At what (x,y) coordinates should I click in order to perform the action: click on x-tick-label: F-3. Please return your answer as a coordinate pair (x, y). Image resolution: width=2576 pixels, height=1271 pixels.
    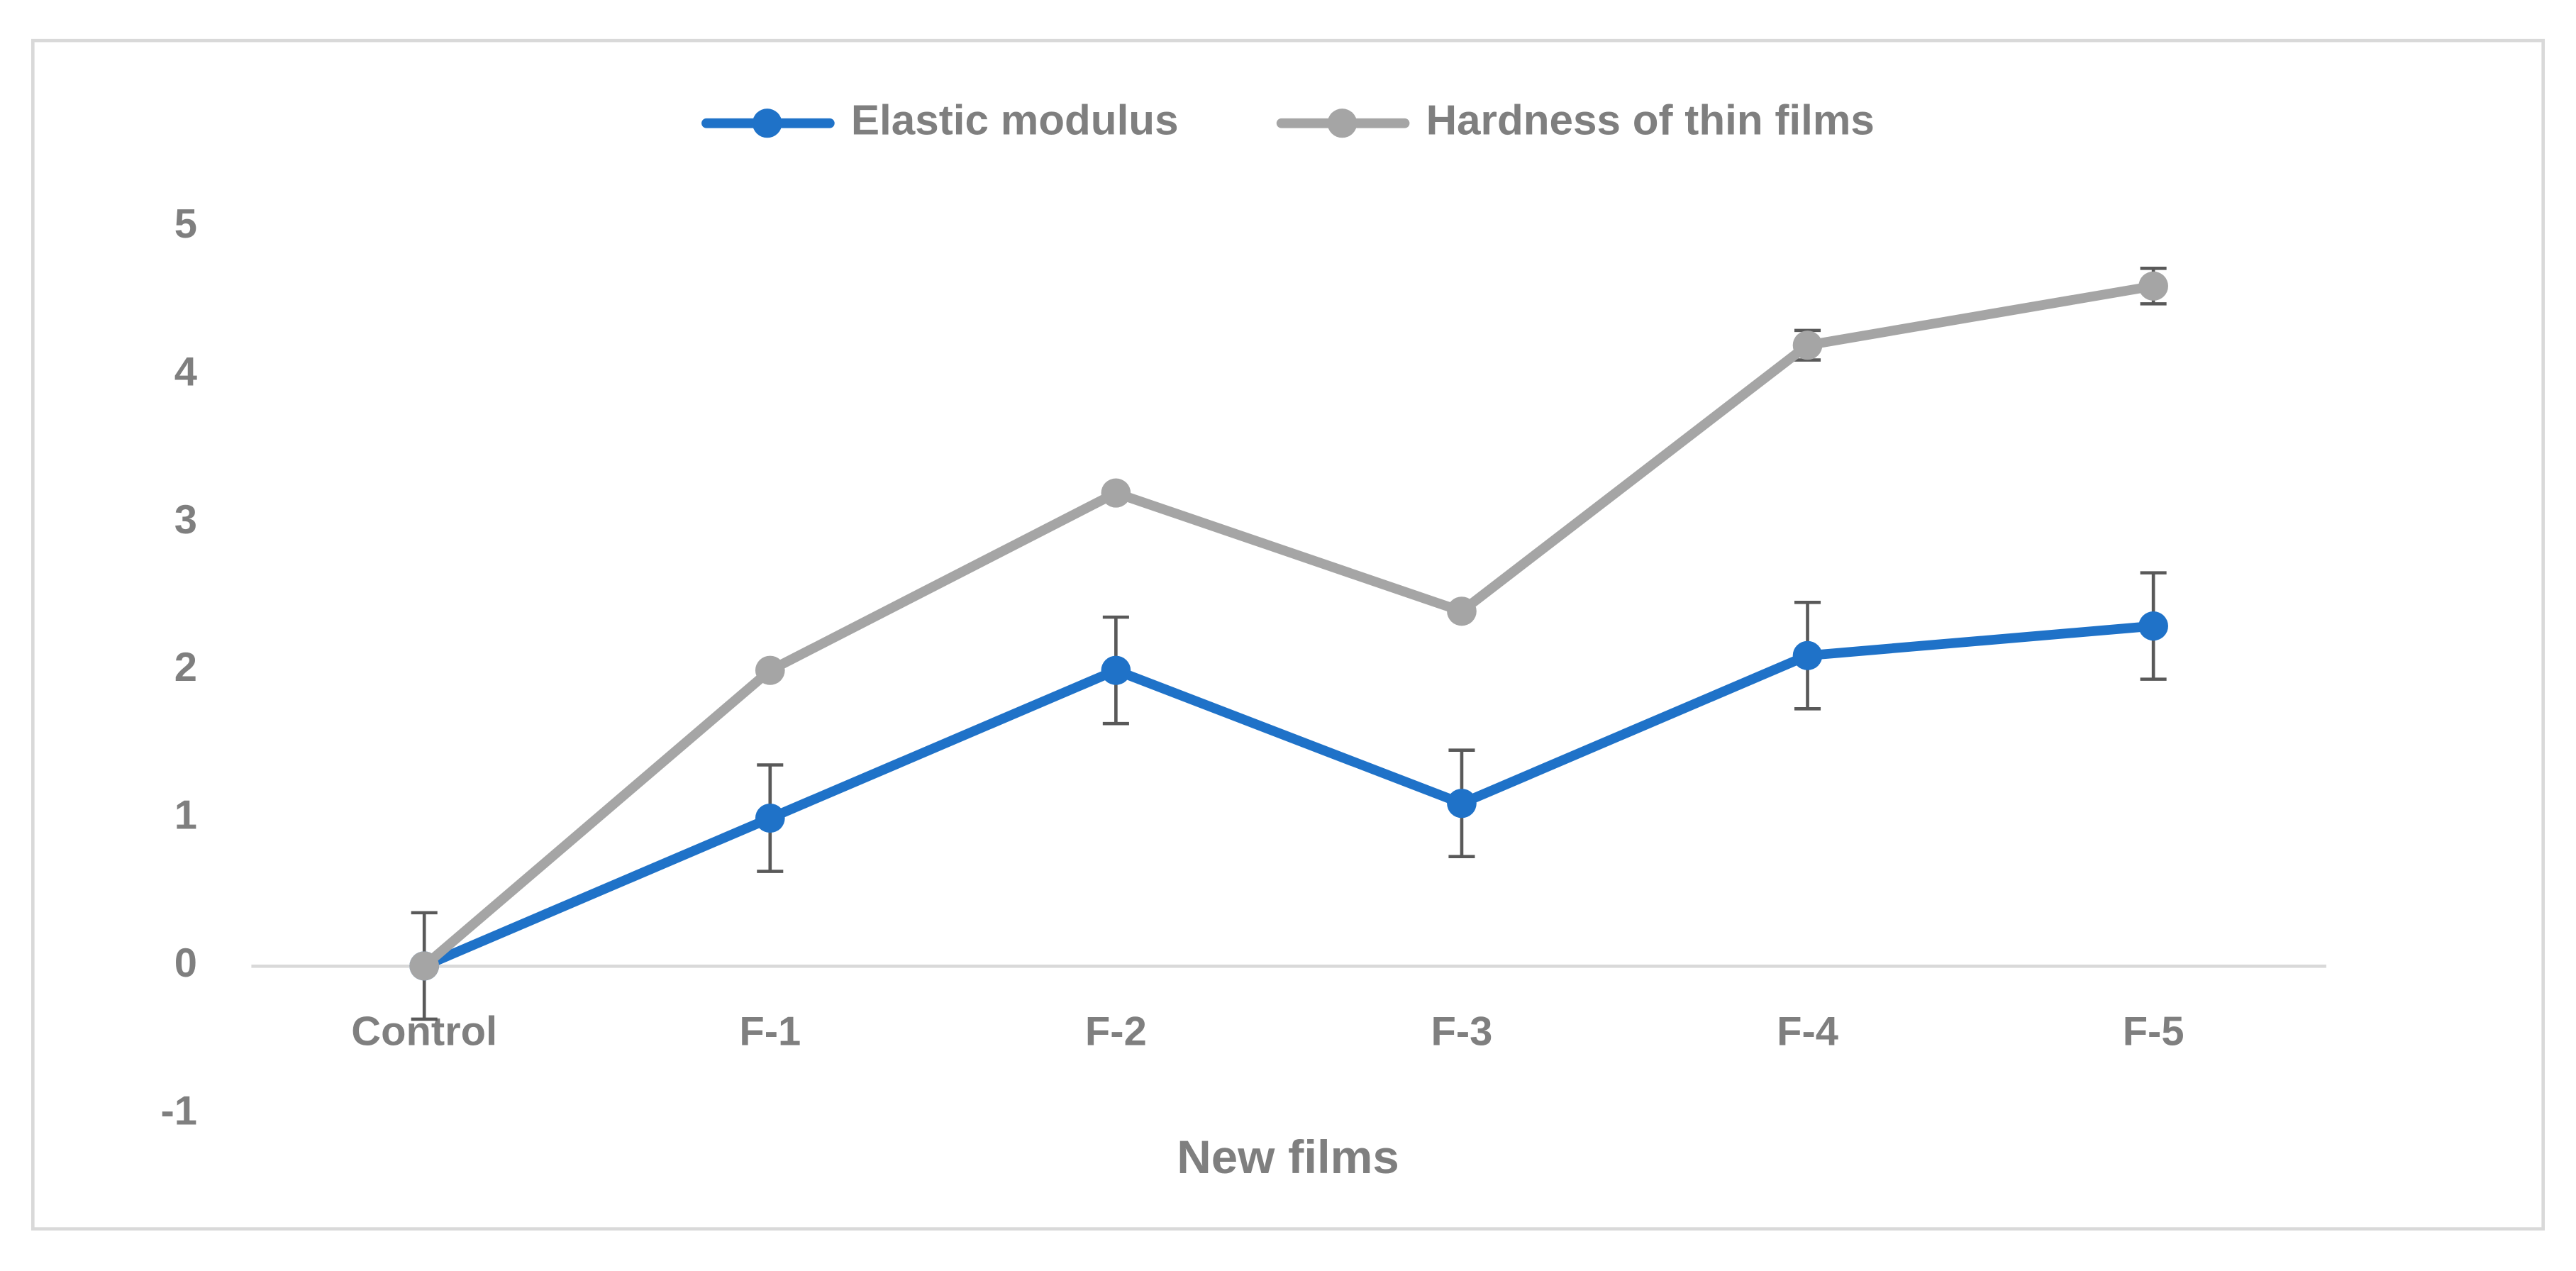
    Looking at the image, I should click on (1462, 1032).